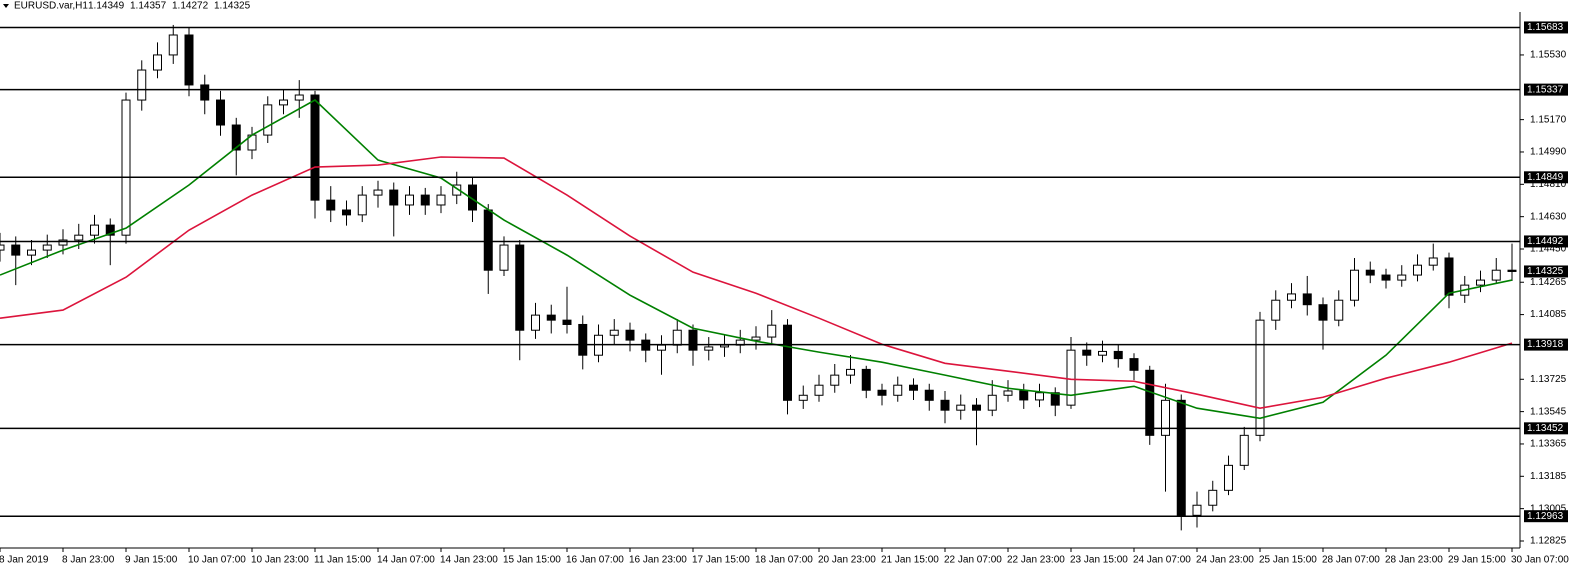  Describe the element at coordinates (232, 6) in the screenshot. I see `quote-value: 1.14325` at that location.